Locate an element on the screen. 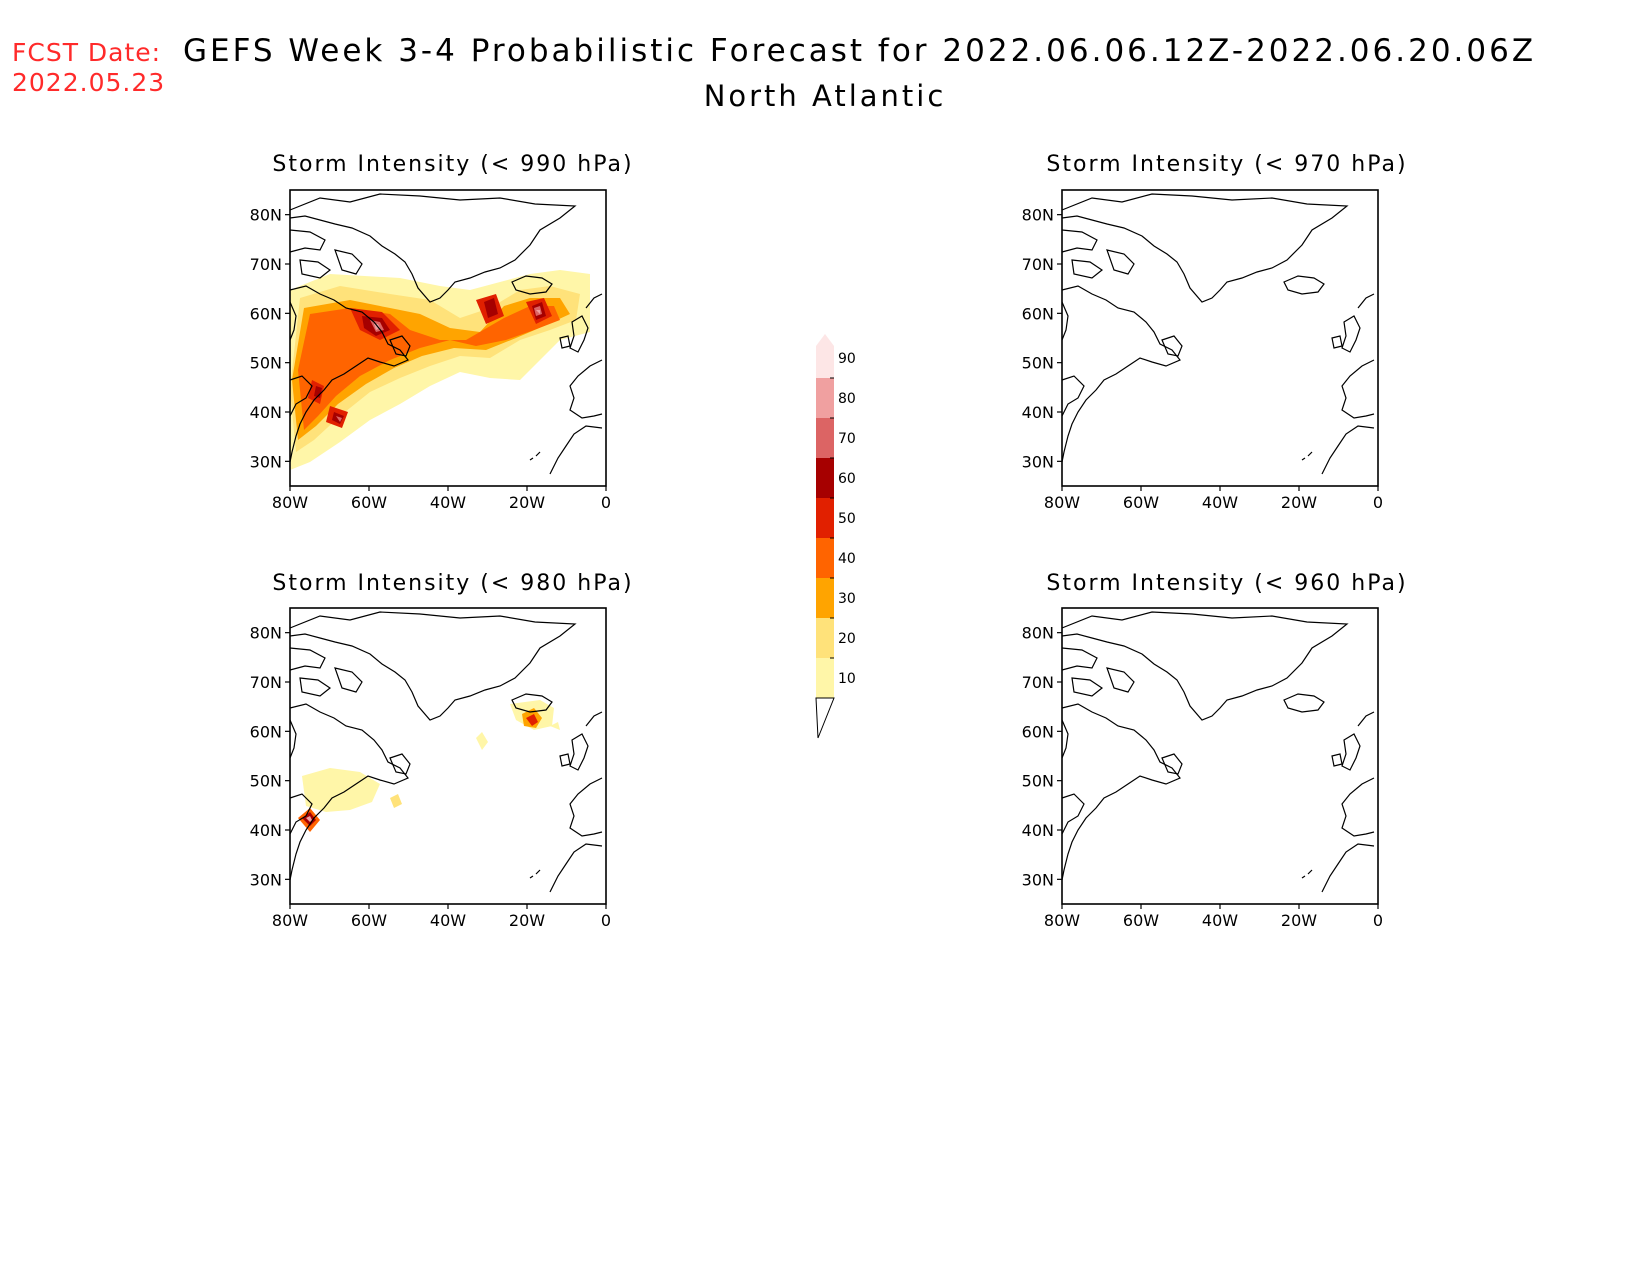  colorbar-label: 70 is located at coordinates (847, 439).